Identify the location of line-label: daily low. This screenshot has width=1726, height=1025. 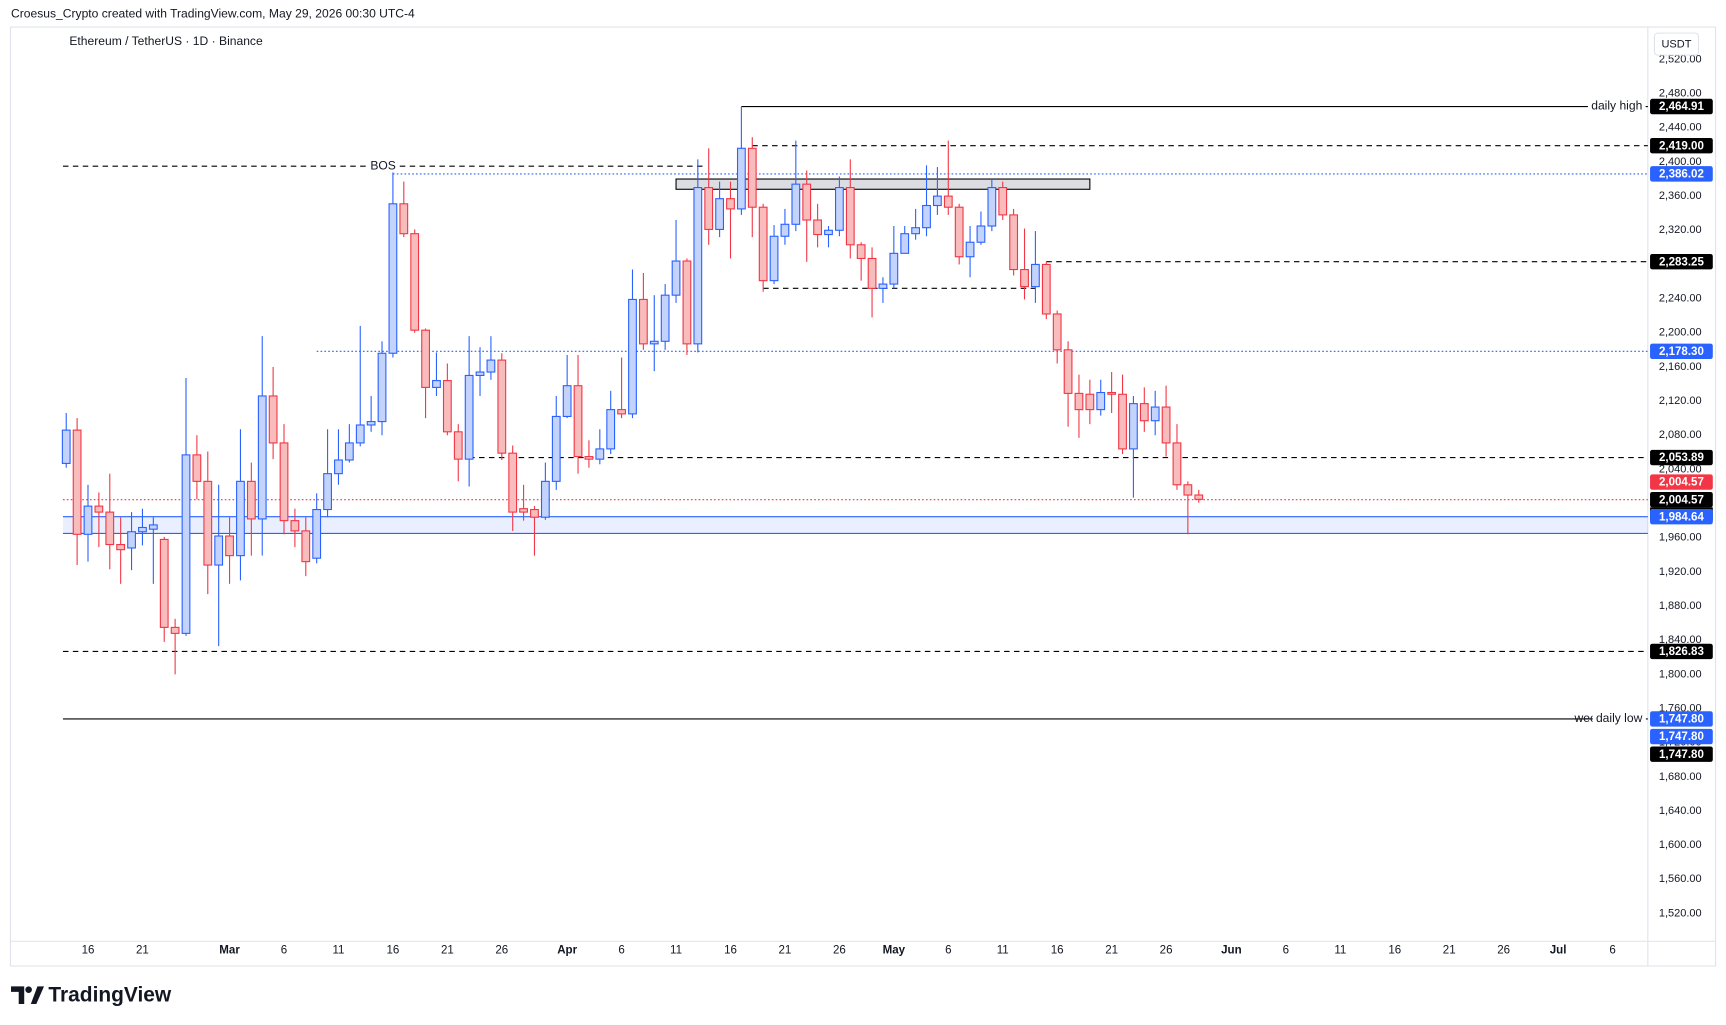
(1619, 718).